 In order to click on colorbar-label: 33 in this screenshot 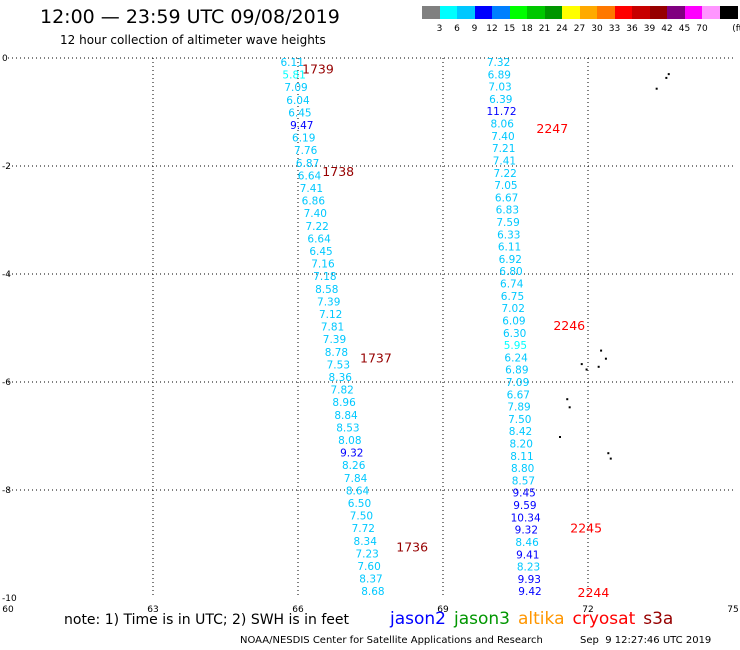, I will do `click(614, 29)`.